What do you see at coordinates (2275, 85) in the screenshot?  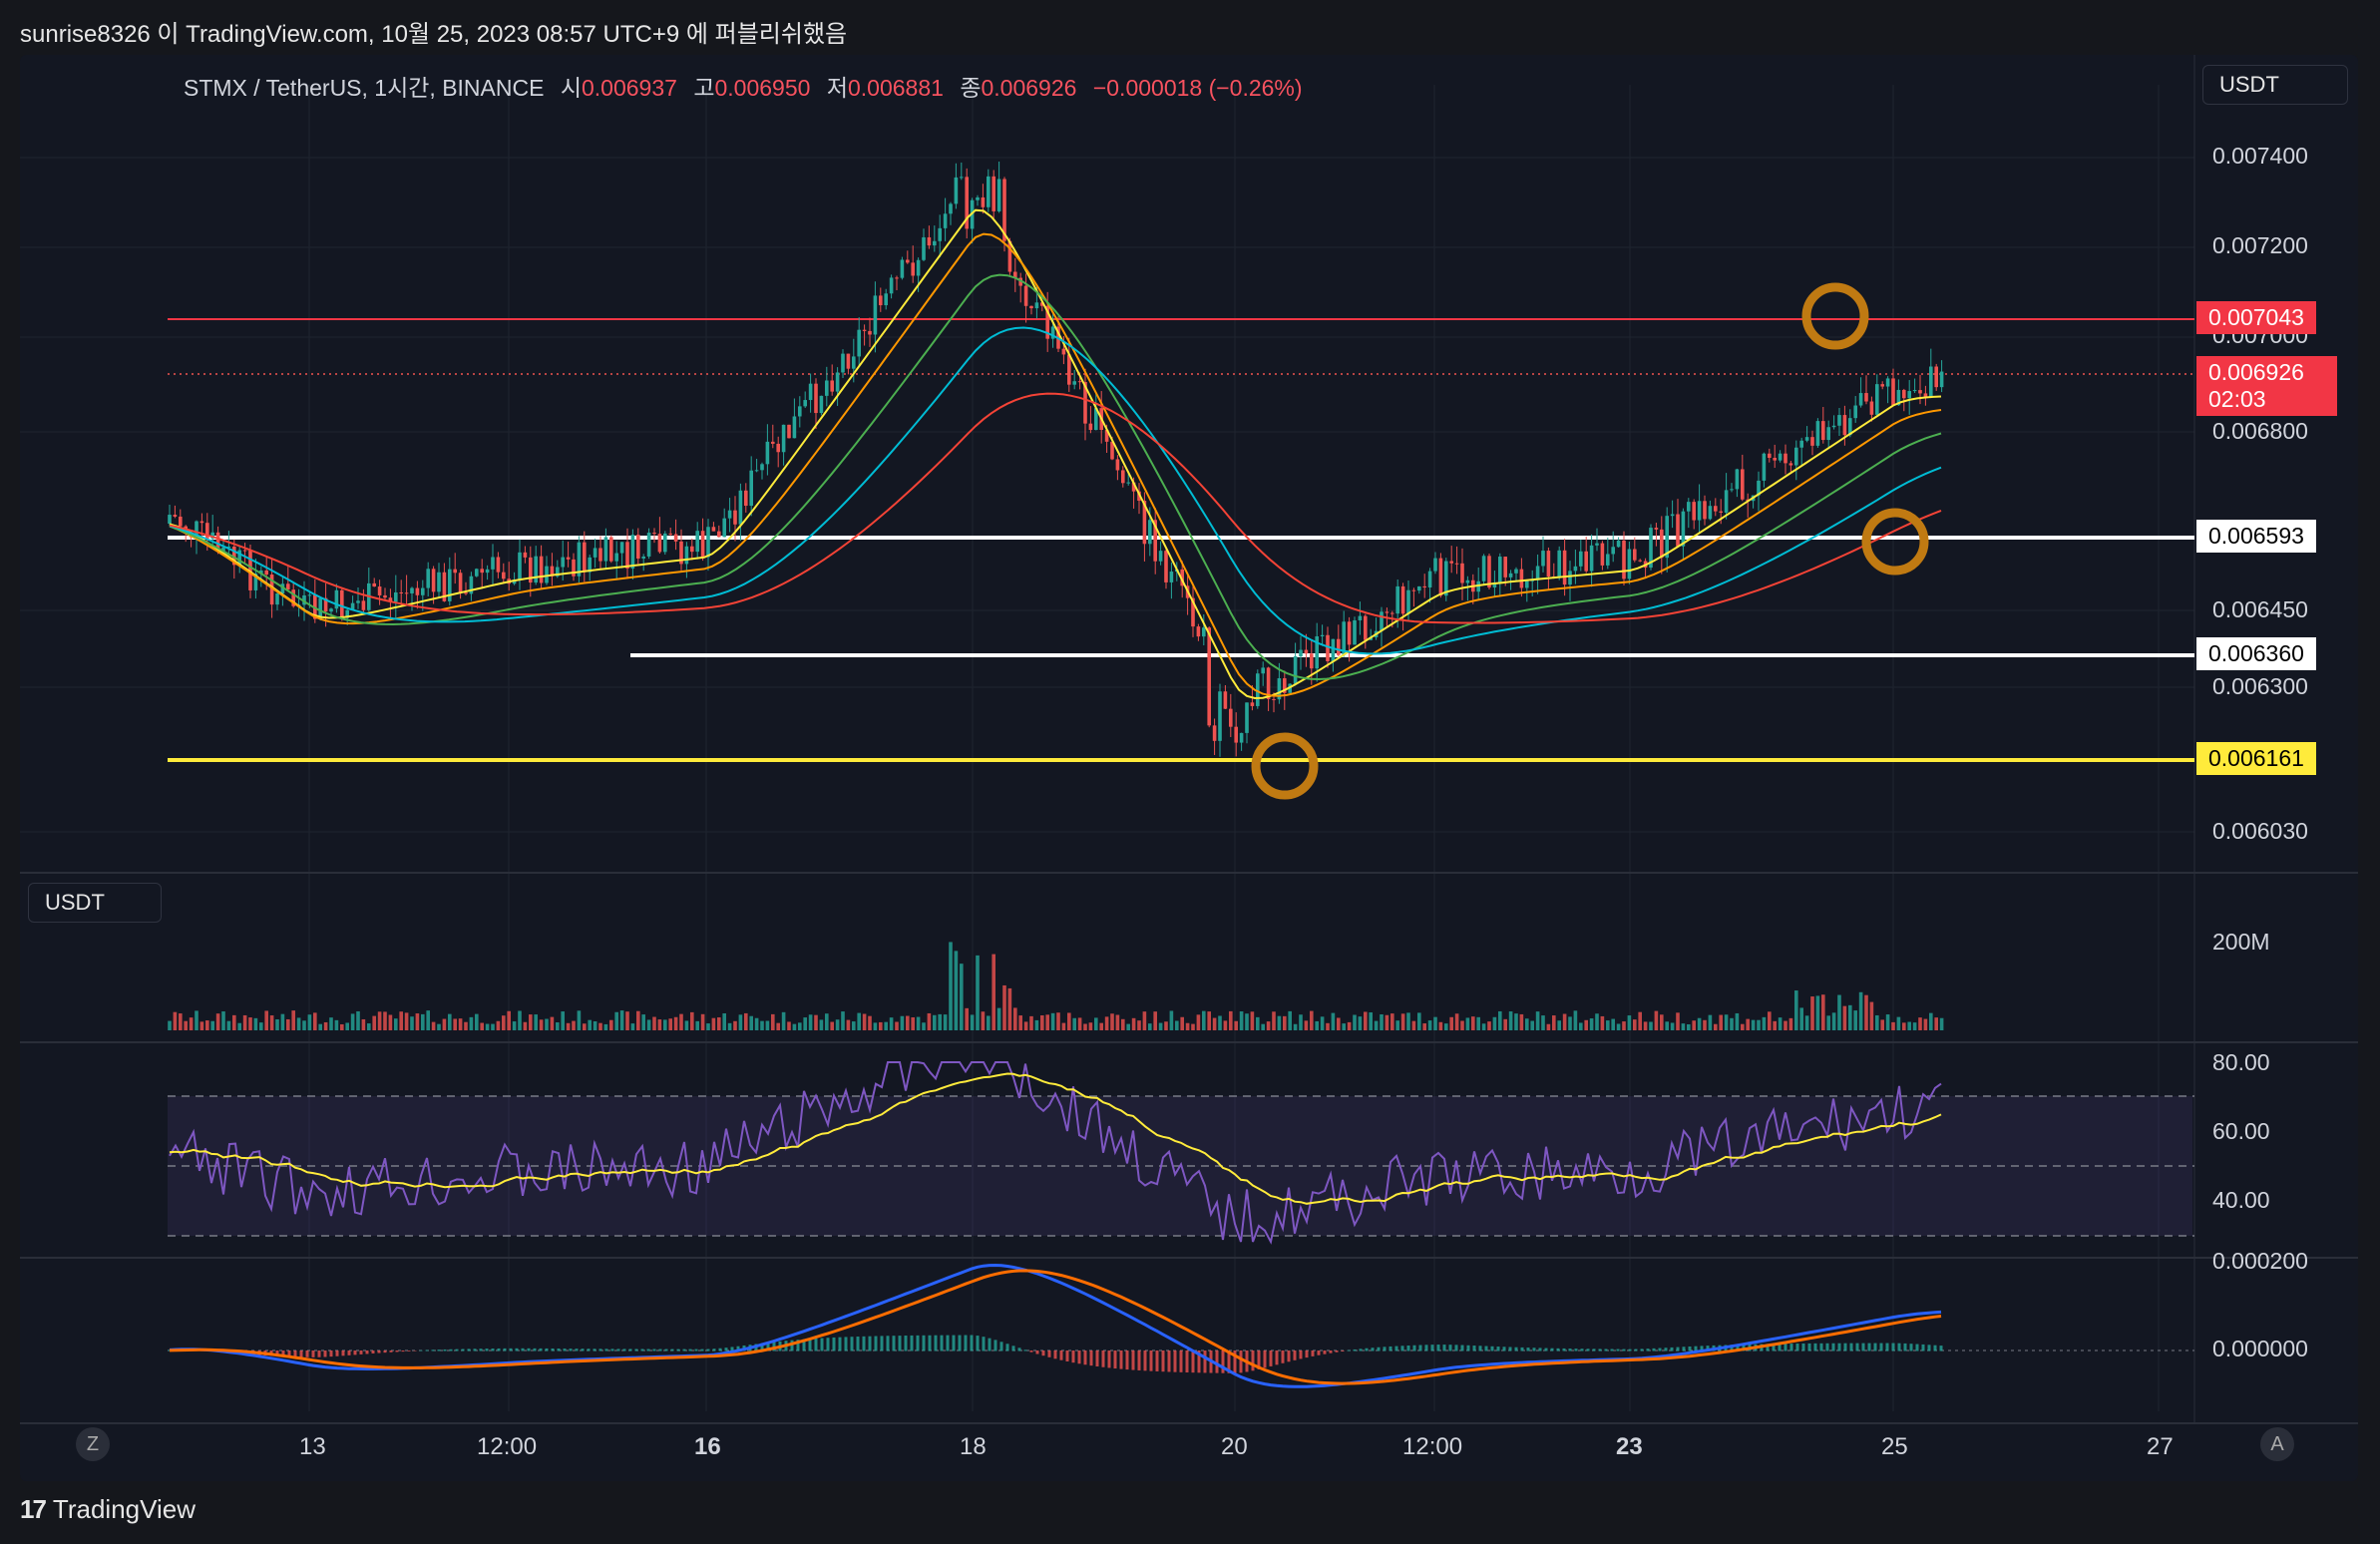 I see `currency-button: USDT` at bounding box center [2275, 85].